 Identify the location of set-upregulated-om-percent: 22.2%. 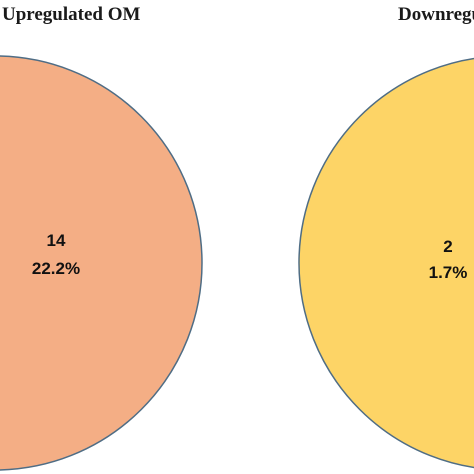
(56, 268).